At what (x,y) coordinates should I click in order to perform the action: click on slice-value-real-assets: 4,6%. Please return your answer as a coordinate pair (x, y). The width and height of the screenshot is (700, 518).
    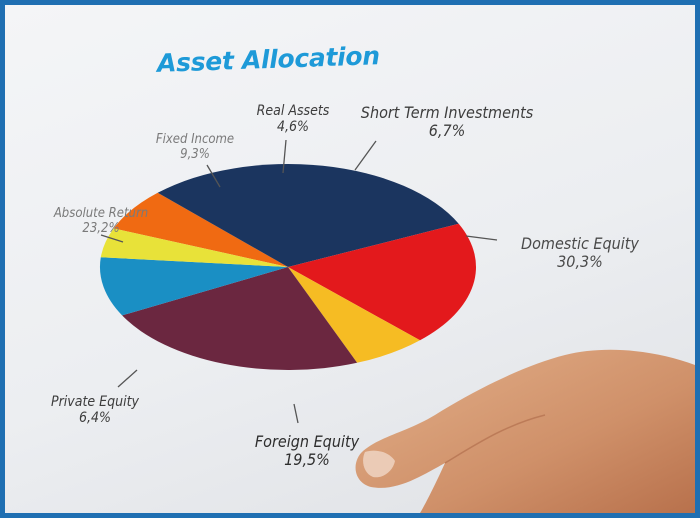
    Looking at the image, I should click on (293, 127).